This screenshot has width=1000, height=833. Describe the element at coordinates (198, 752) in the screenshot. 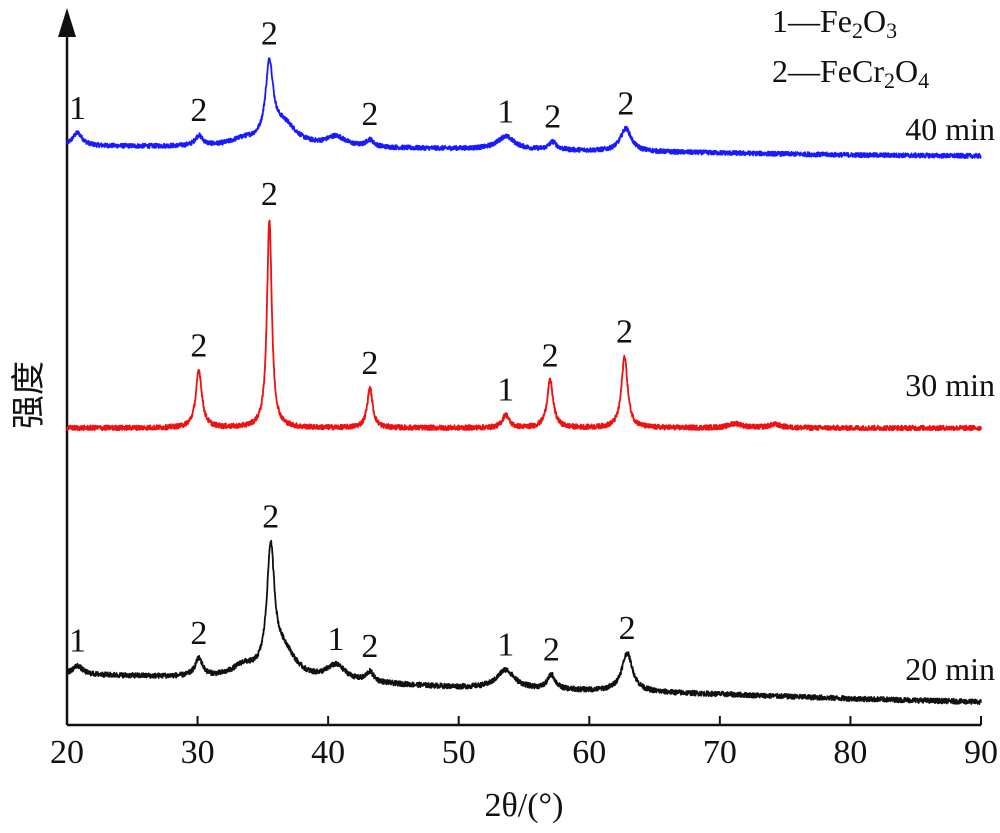

I see `x-tick-label: 30` at that location.